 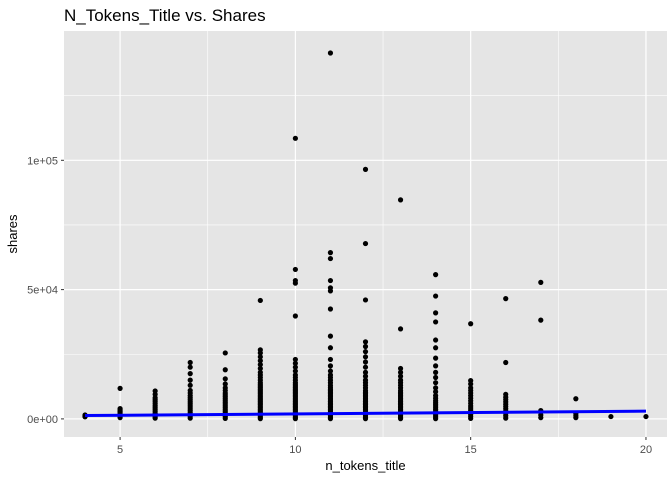 I want to click on x-axis-title: n_tokens_title, so click(x=365, y=465).